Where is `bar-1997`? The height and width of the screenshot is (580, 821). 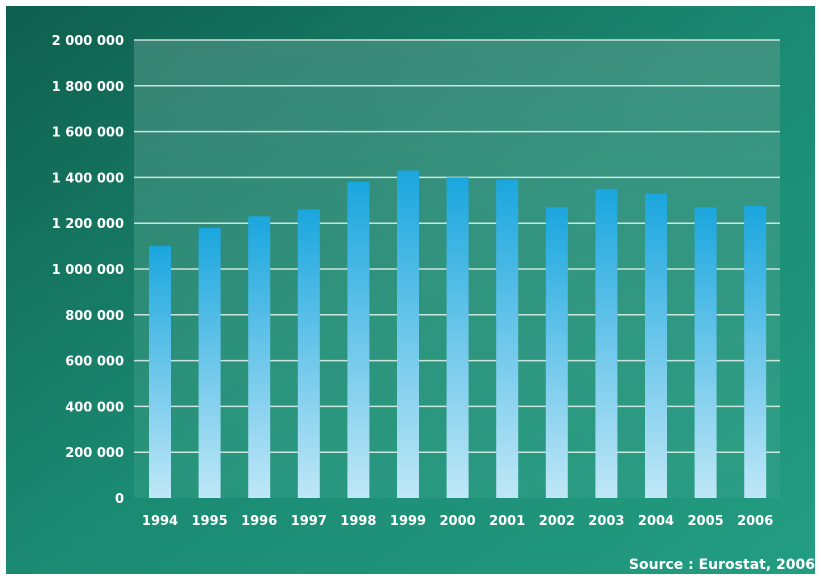 bar-1997 is located at coordinates (308, 353).